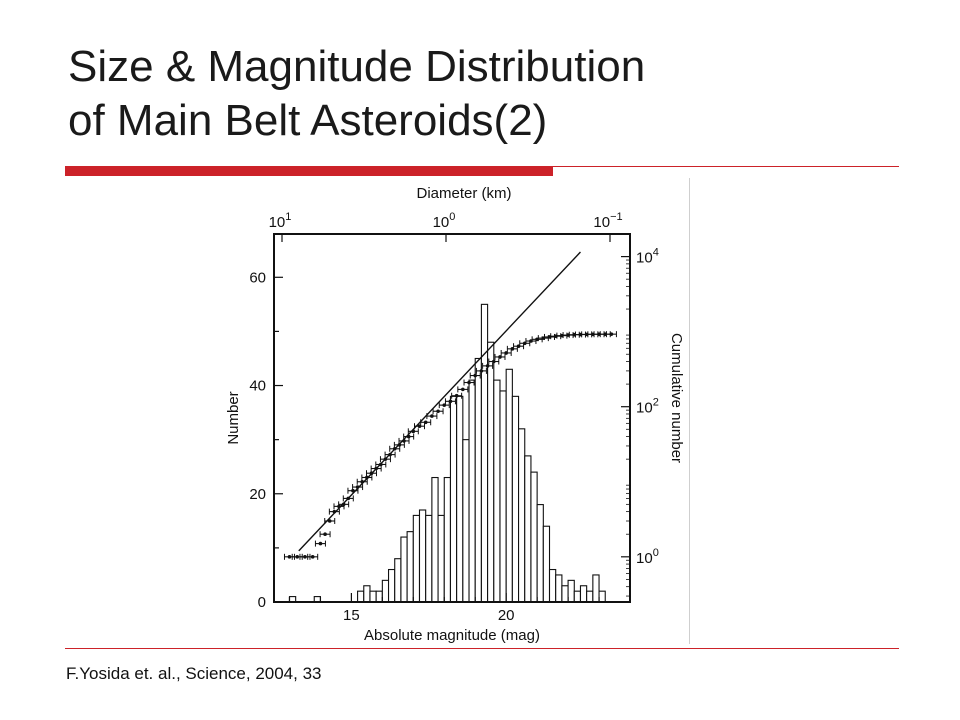 The image size is (960, 720). I want to click on top-axis-label: Diameter (km), so click(463, 193).